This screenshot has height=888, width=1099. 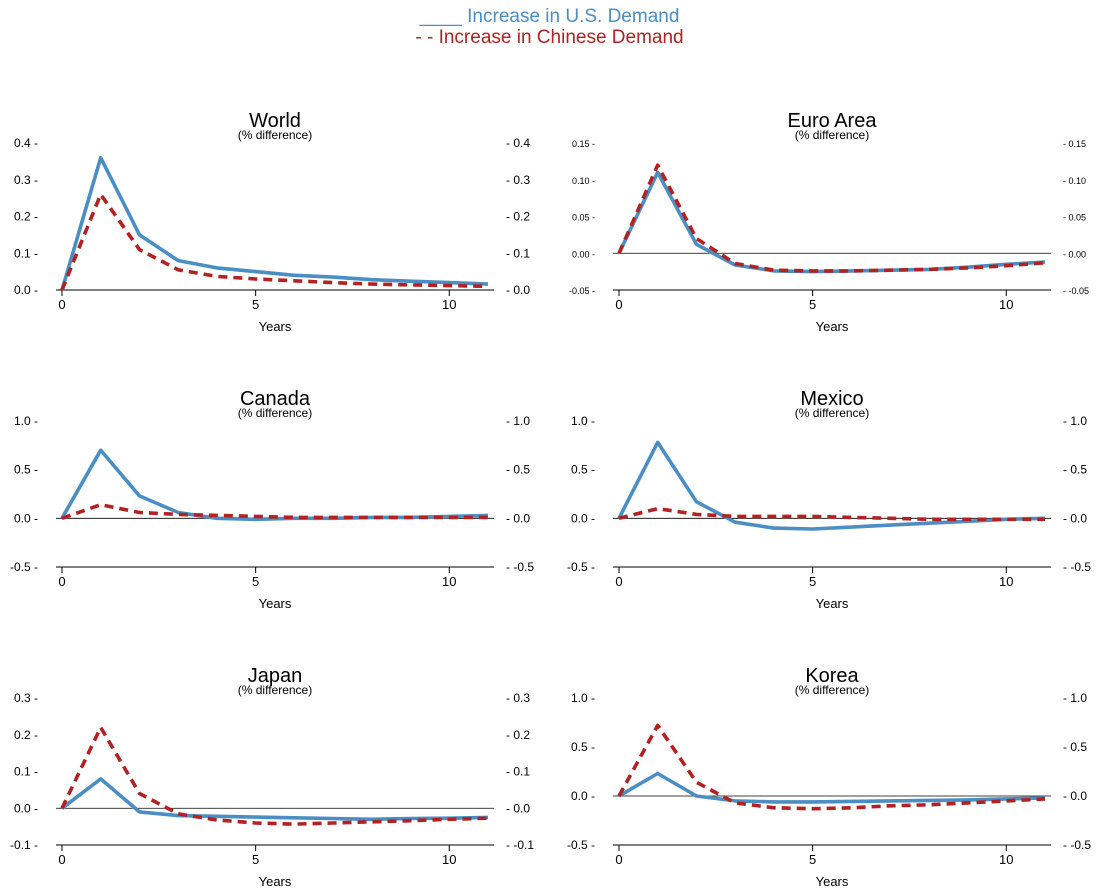 I want to click on chart-title: Canada, so click(x=275, y=399).